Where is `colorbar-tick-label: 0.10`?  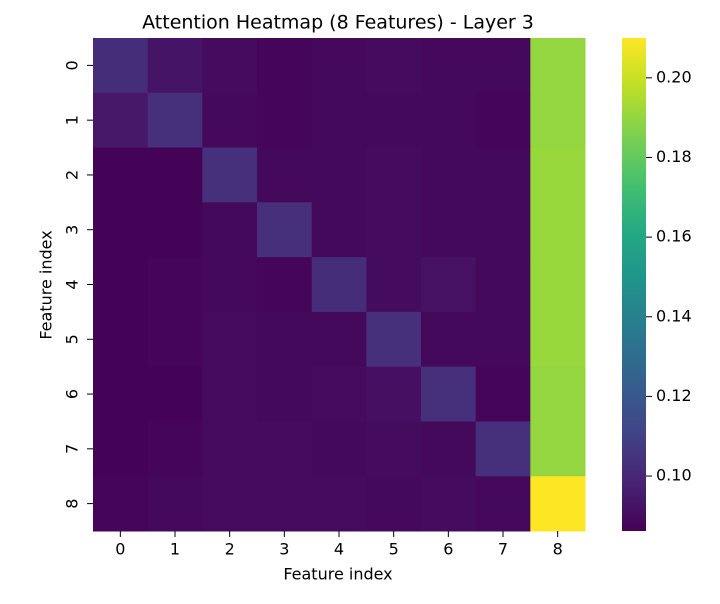
colorbar-tick-label: 0.10 is located at coordinates (674, 475).